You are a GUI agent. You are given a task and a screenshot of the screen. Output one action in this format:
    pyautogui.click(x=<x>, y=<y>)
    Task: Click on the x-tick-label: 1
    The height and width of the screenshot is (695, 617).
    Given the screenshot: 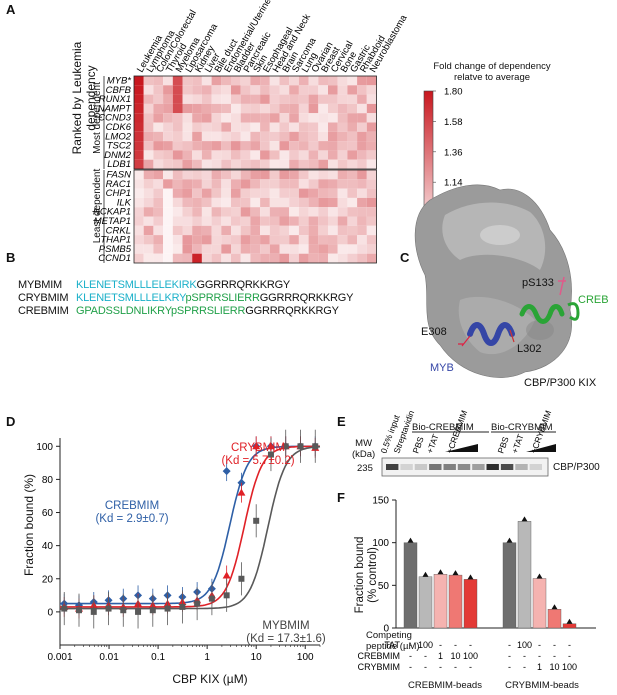 What is the action you would take?
    pyautogui.click(x=207, y=657)
    